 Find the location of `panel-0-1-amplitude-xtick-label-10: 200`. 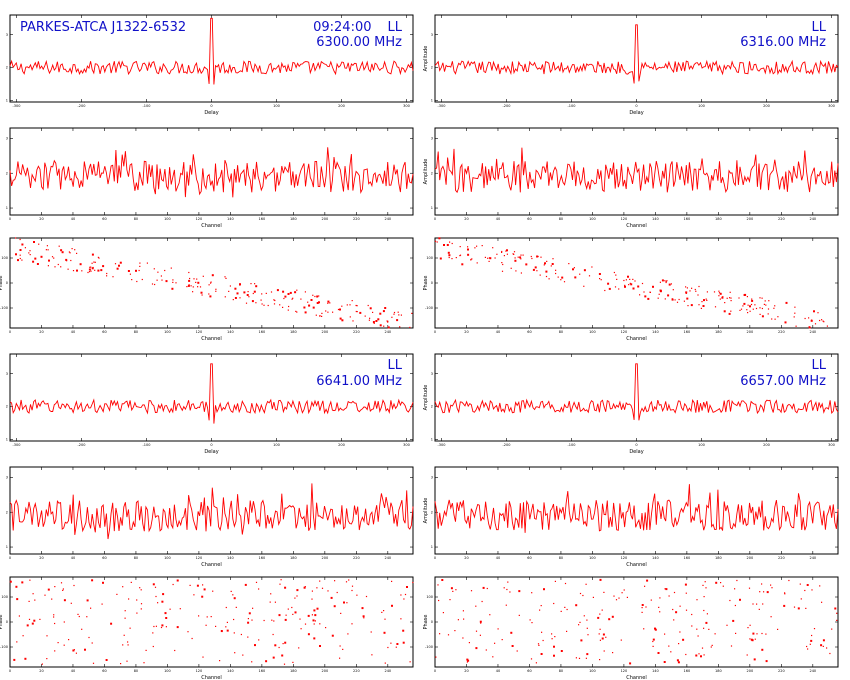

panel-0-1-amplitude-xtick-label-10: 200 is located at coordinates (750, 219).